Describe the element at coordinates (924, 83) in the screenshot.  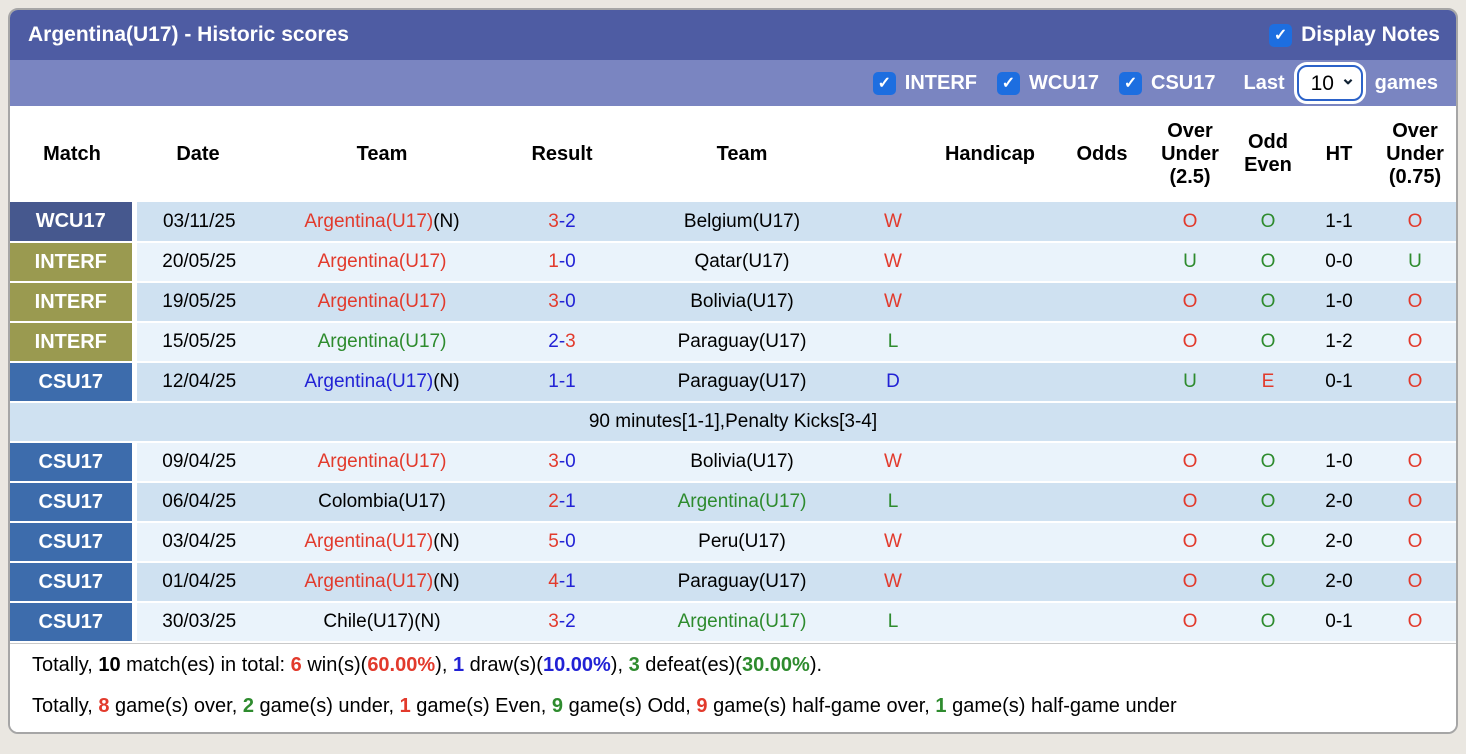
I see `filter-interf: ✓ INTERF` at that location.